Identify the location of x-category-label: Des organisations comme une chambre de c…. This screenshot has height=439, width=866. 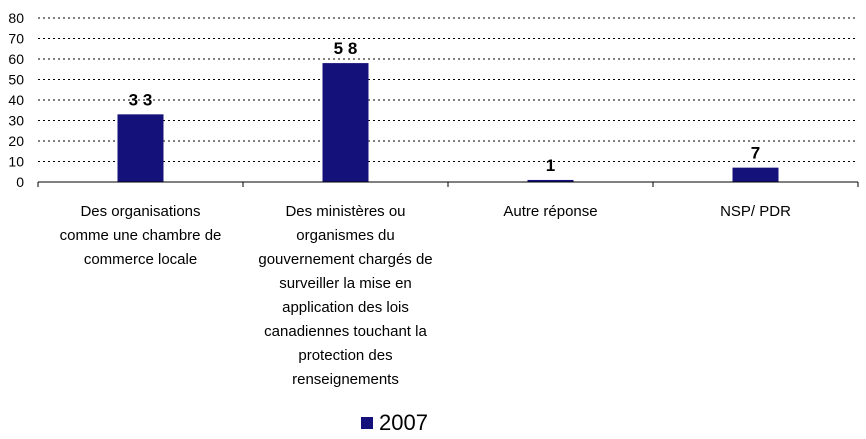
(140, 235).